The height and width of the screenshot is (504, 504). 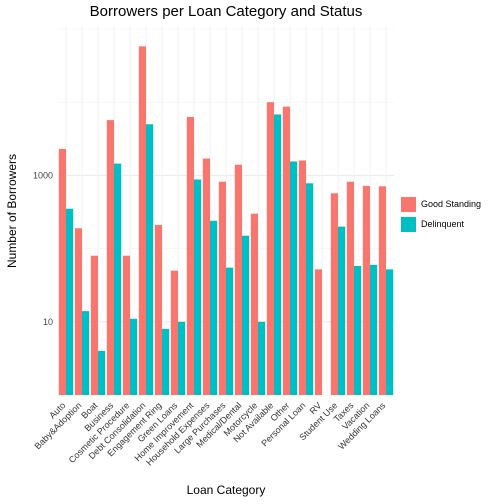 I want to click on bar-good-standing-medical-dental, so click(x=238, y=280).